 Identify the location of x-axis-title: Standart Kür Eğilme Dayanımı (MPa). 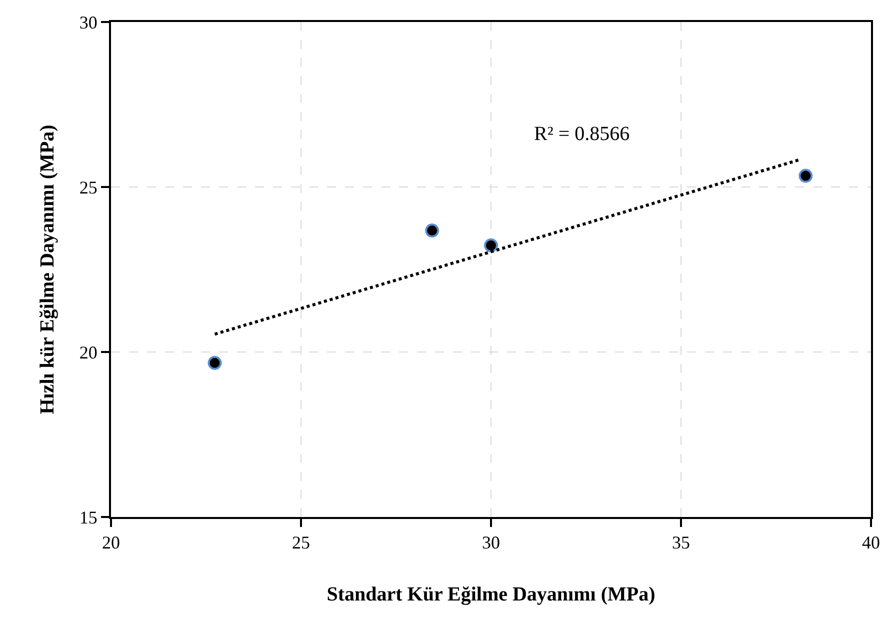
(491, 595).